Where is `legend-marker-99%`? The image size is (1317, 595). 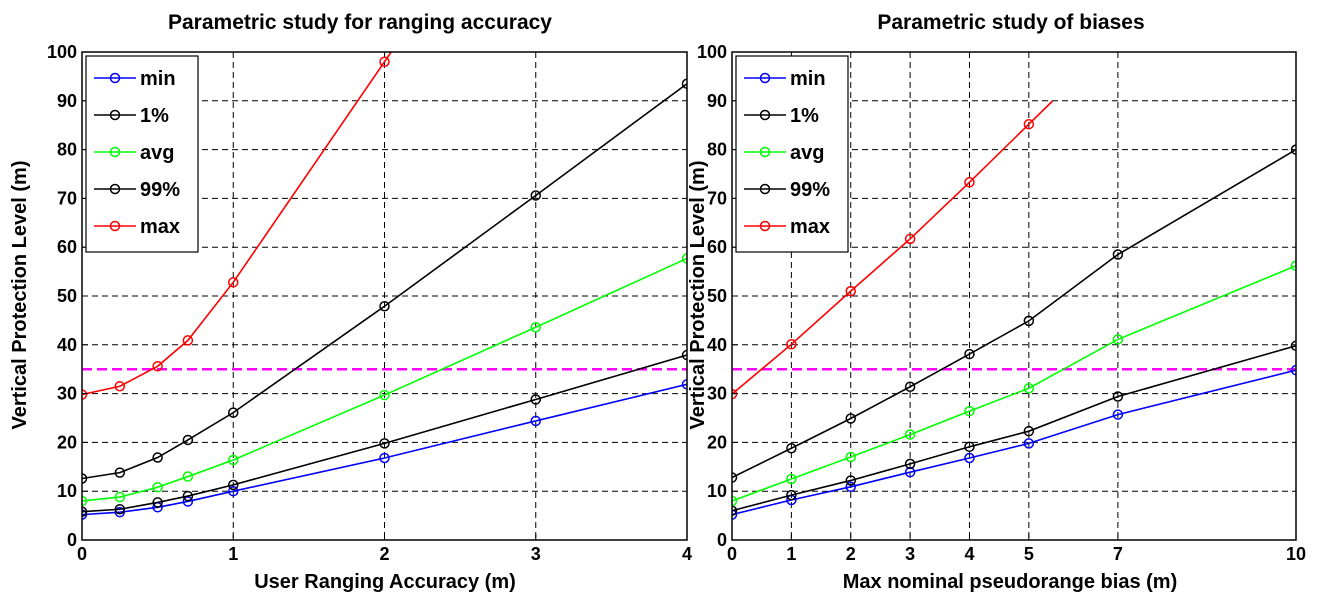 legend-marker-99% is located at coordinates (115, 189).